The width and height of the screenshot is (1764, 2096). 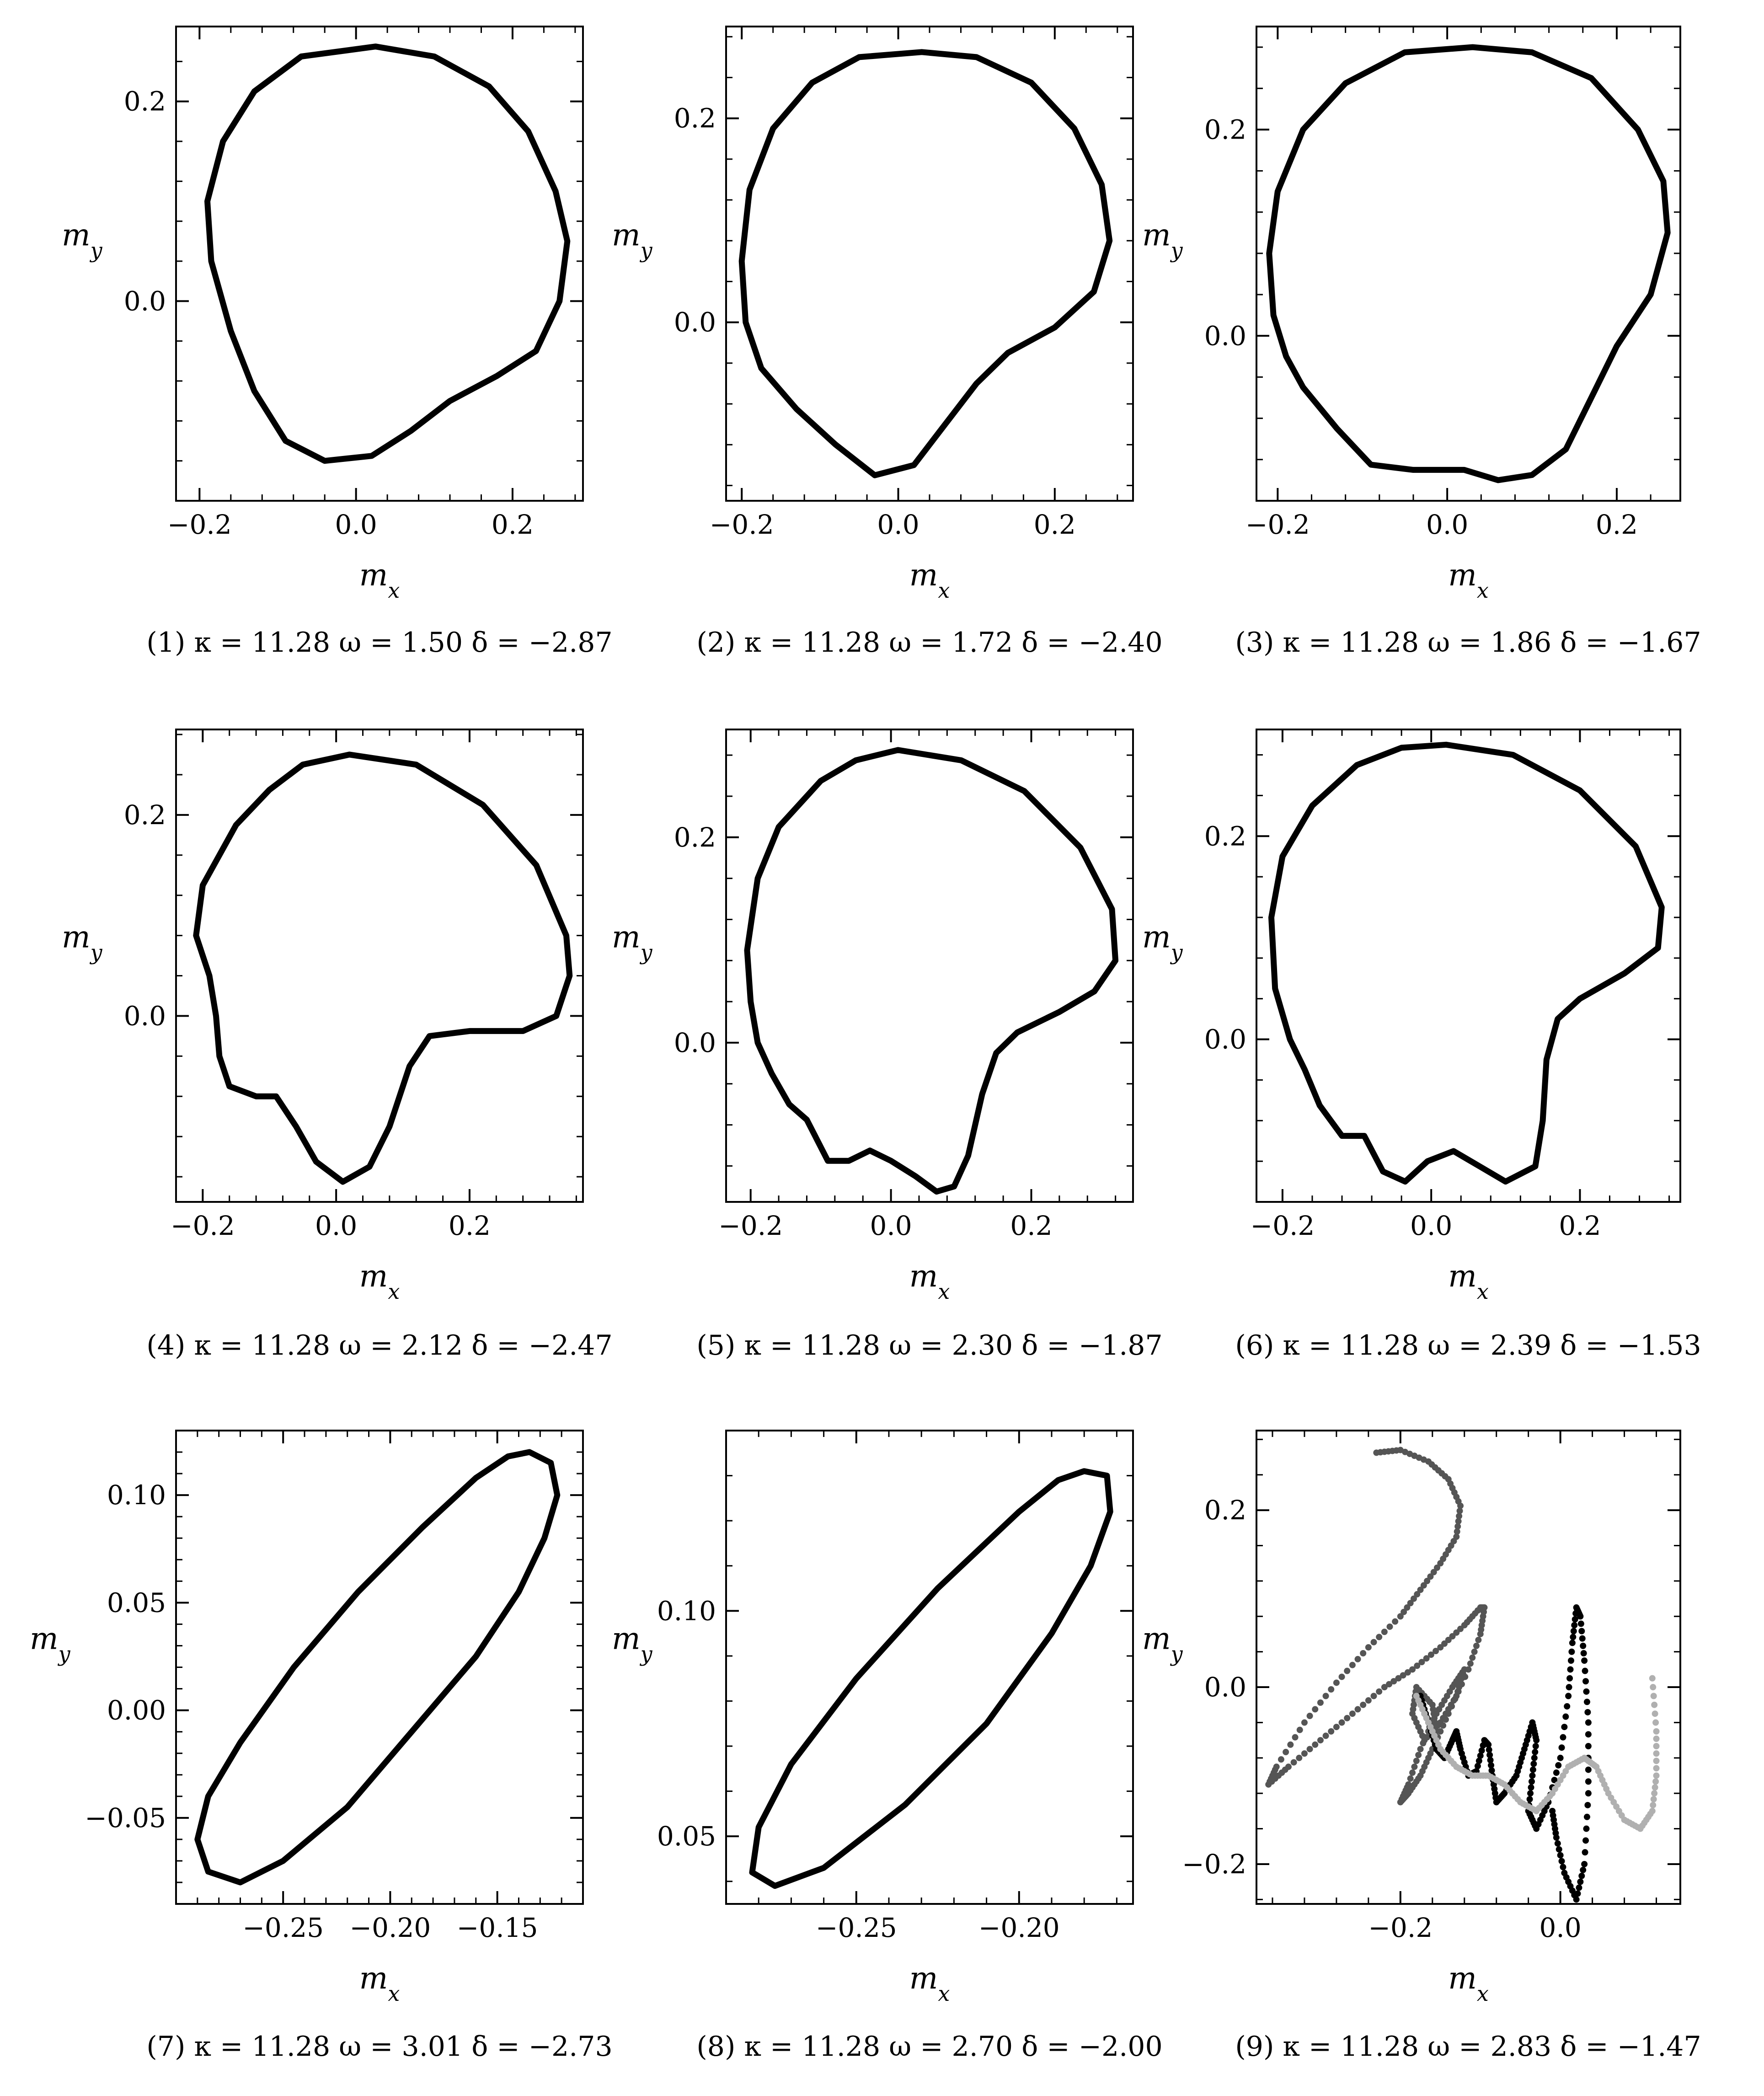 What do you see at coordinates (390, 1928) in the screenshot?
I see `x-tick-label: −0.20` at bounding box center [390, 1928].